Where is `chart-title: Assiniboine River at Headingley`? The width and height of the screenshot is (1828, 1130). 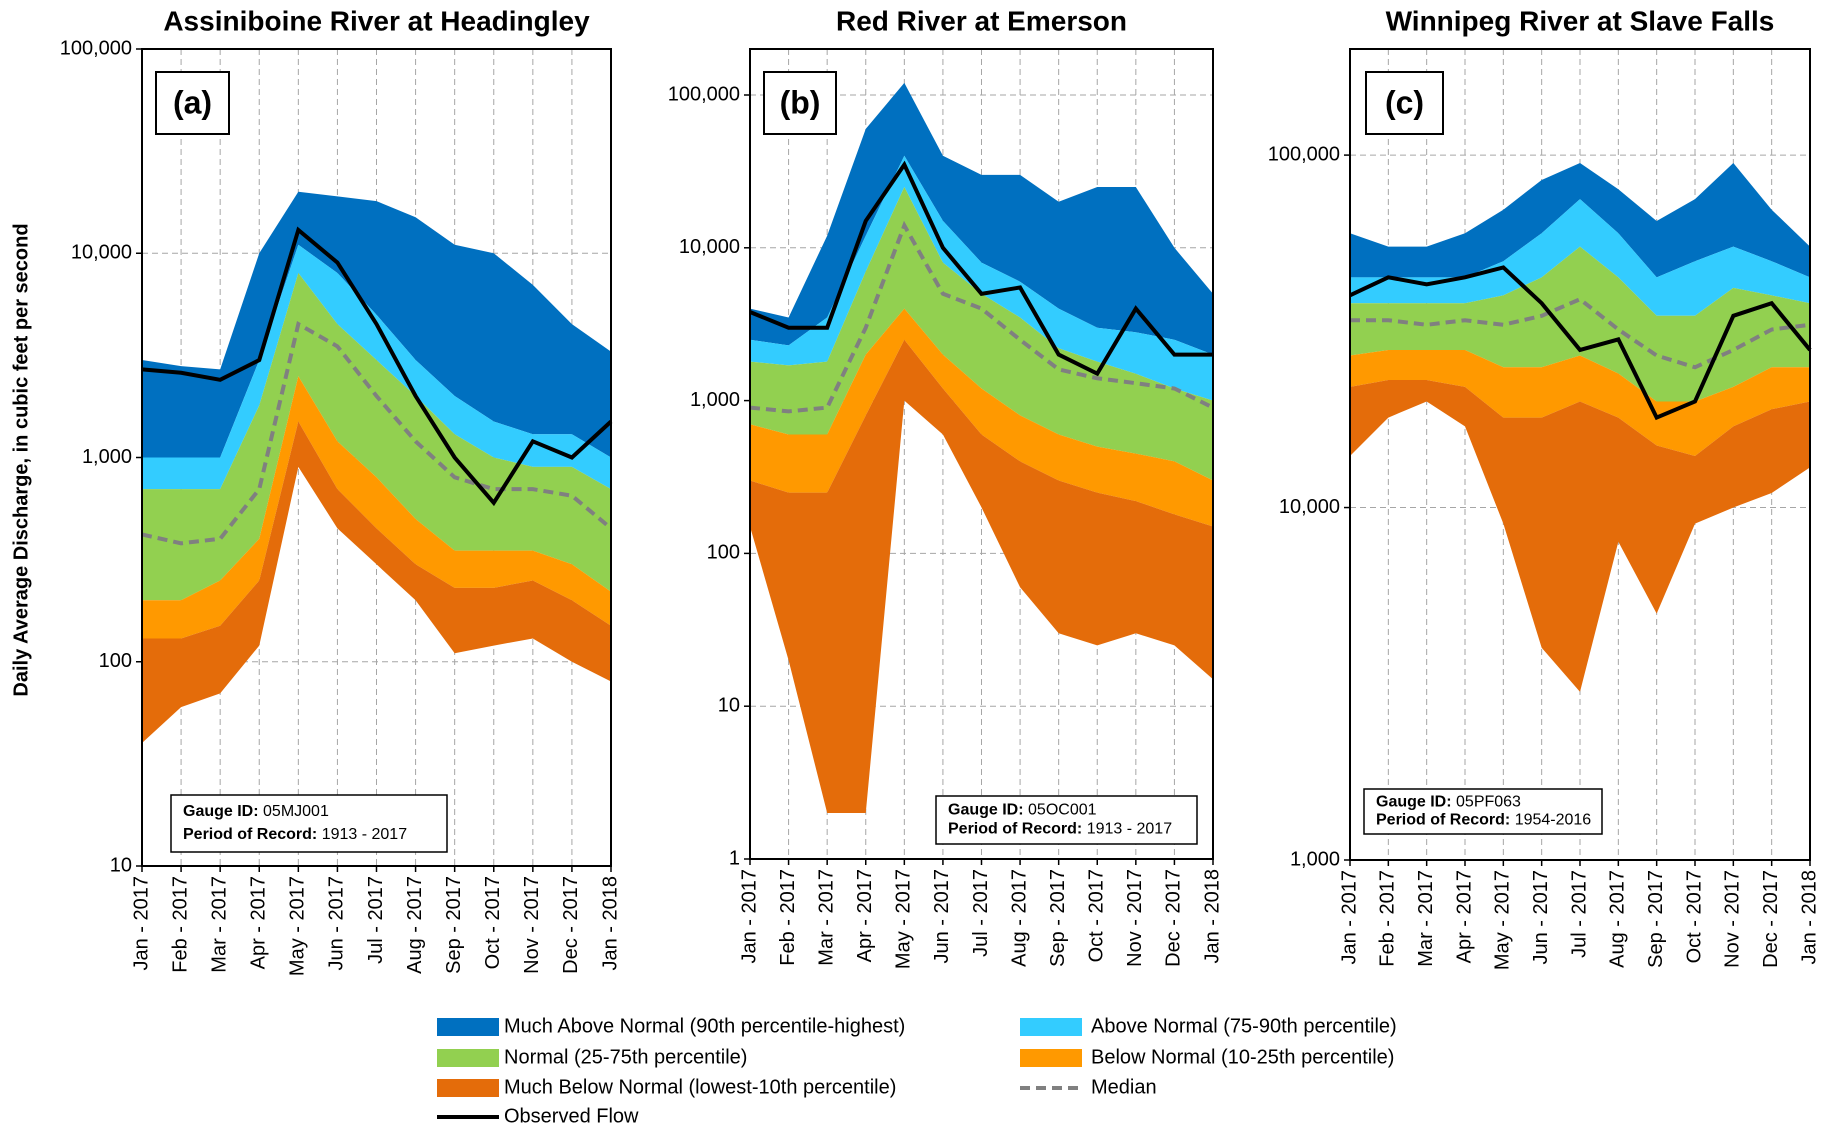 chart-title: Assiniboine River at Headingley is located at coordinates (376, 20).